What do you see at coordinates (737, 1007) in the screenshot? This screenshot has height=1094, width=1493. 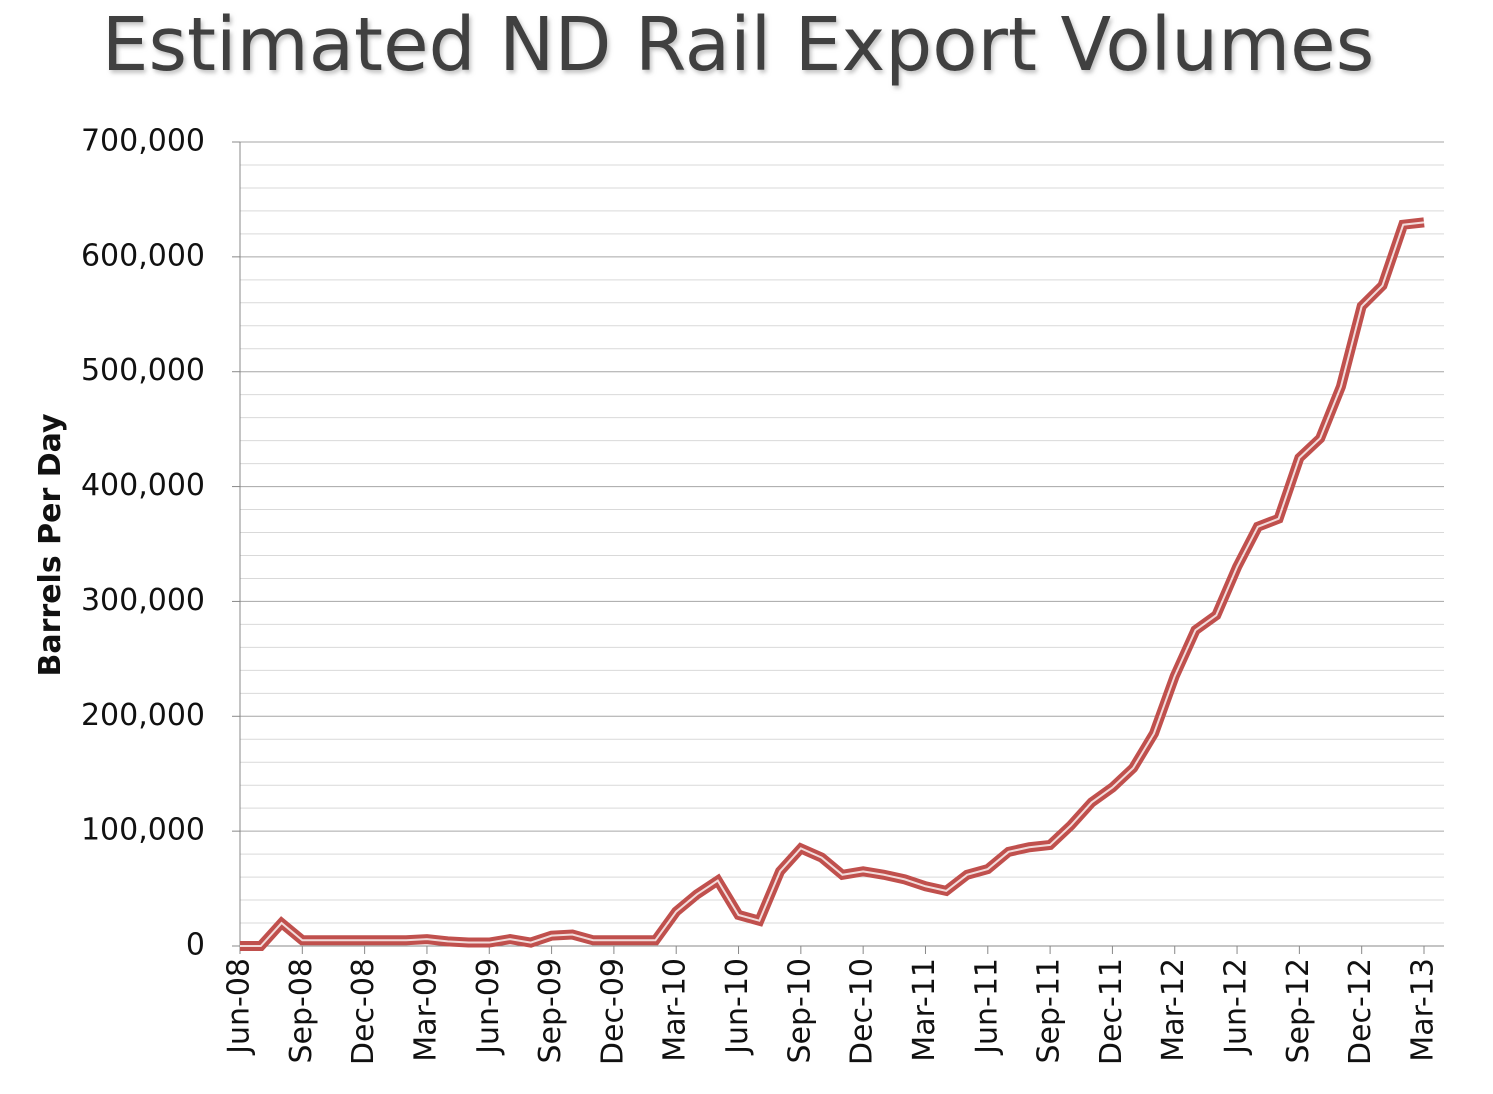 I see `x-tick-label: Jun-10` at bounding box center [737, 1007].